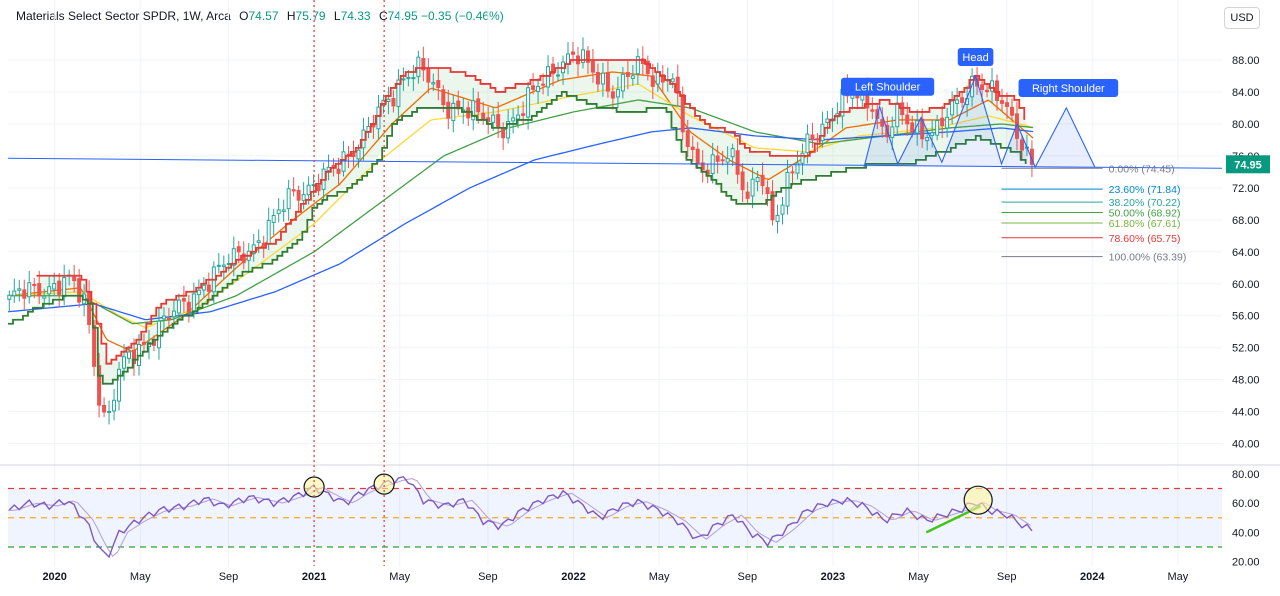  Describe the element at coordinates (1246, 504) in the screenshot. I see `rsi-tick-label: 60.00` at that location.